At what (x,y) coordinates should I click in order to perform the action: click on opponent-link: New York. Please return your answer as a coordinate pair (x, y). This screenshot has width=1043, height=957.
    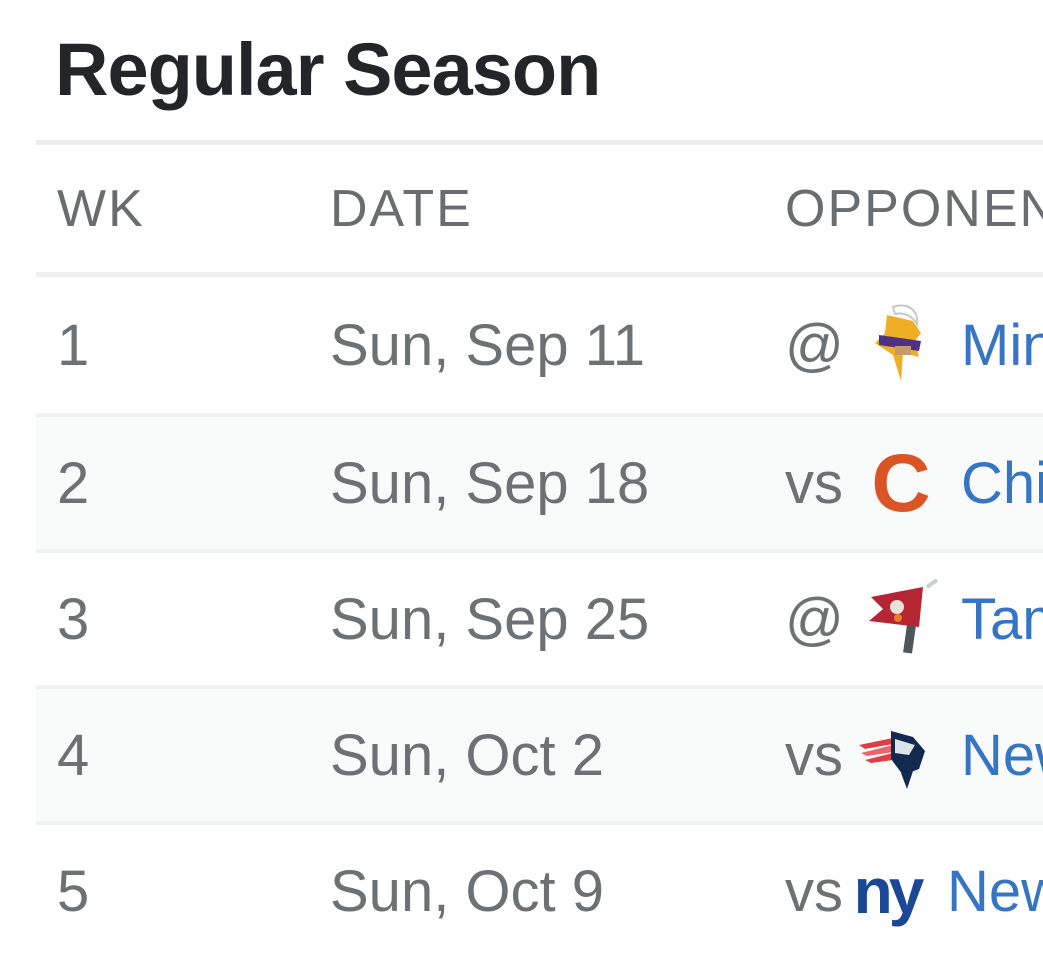
    Looking at the image, I should click on (995, 891).